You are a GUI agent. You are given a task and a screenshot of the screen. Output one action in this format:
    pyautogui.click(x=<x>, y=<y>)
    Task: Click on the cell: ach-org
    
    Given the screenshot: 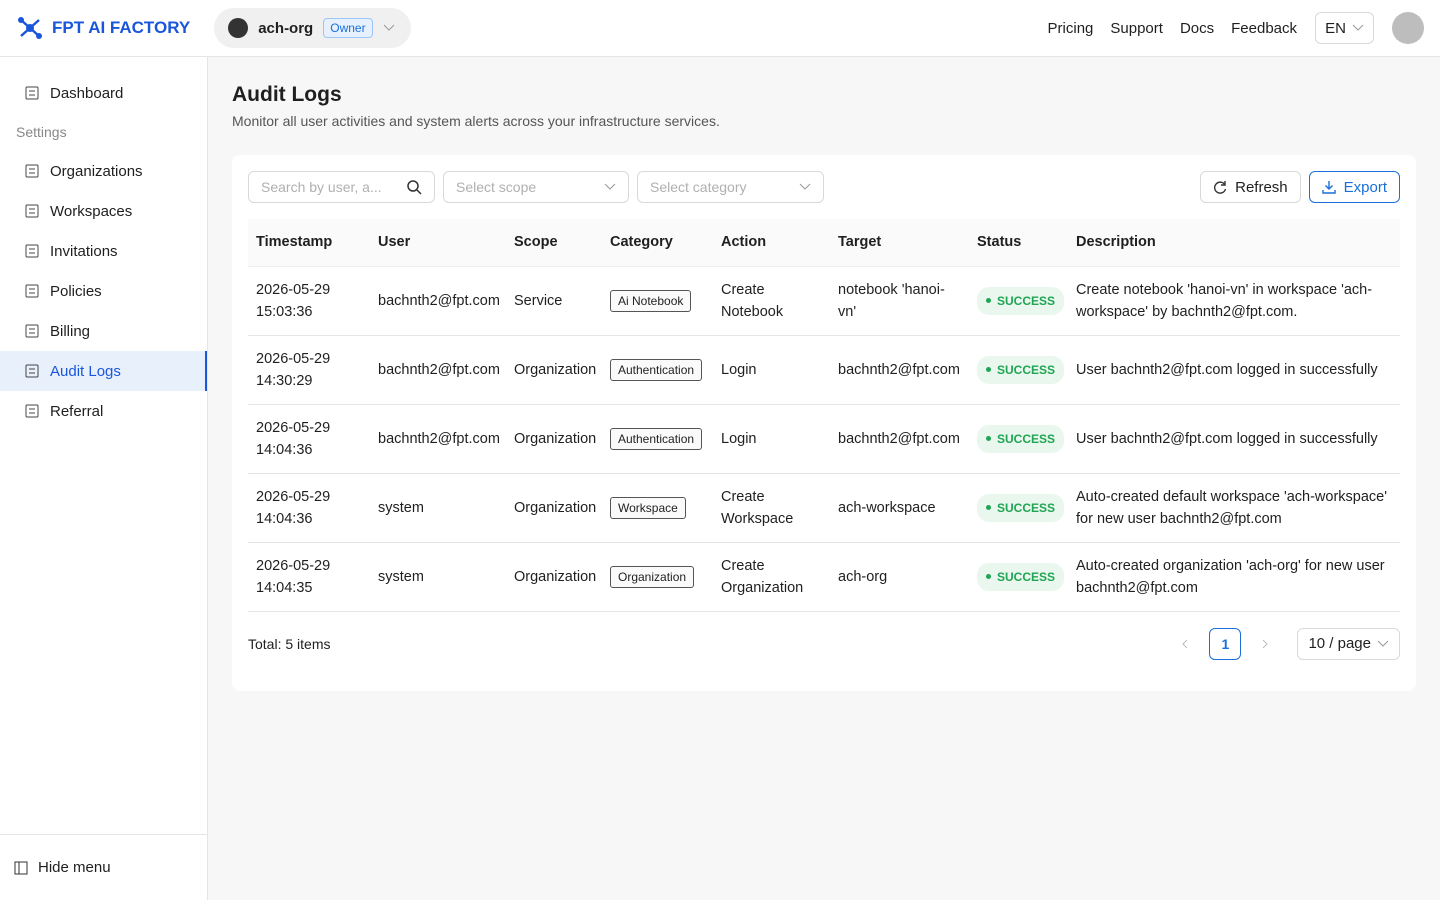 What is the action you would take?
    pyautogui.click(x=899, y=577)
    